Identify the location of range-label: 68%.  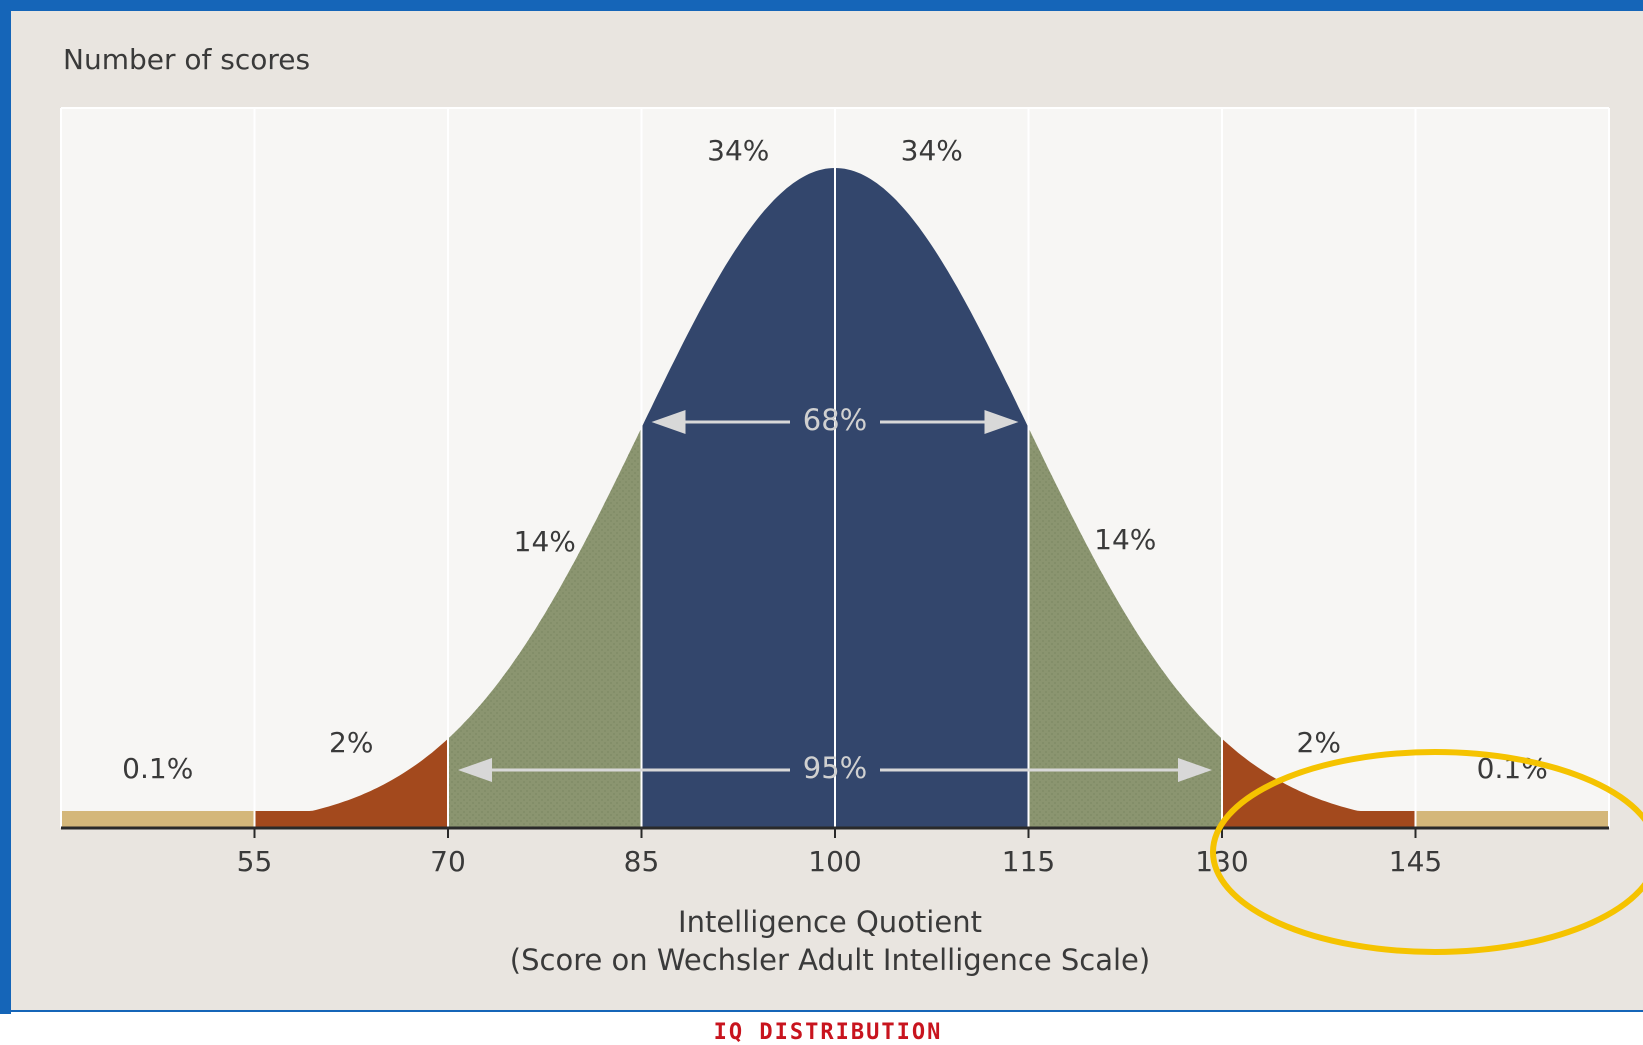
(835, 420).